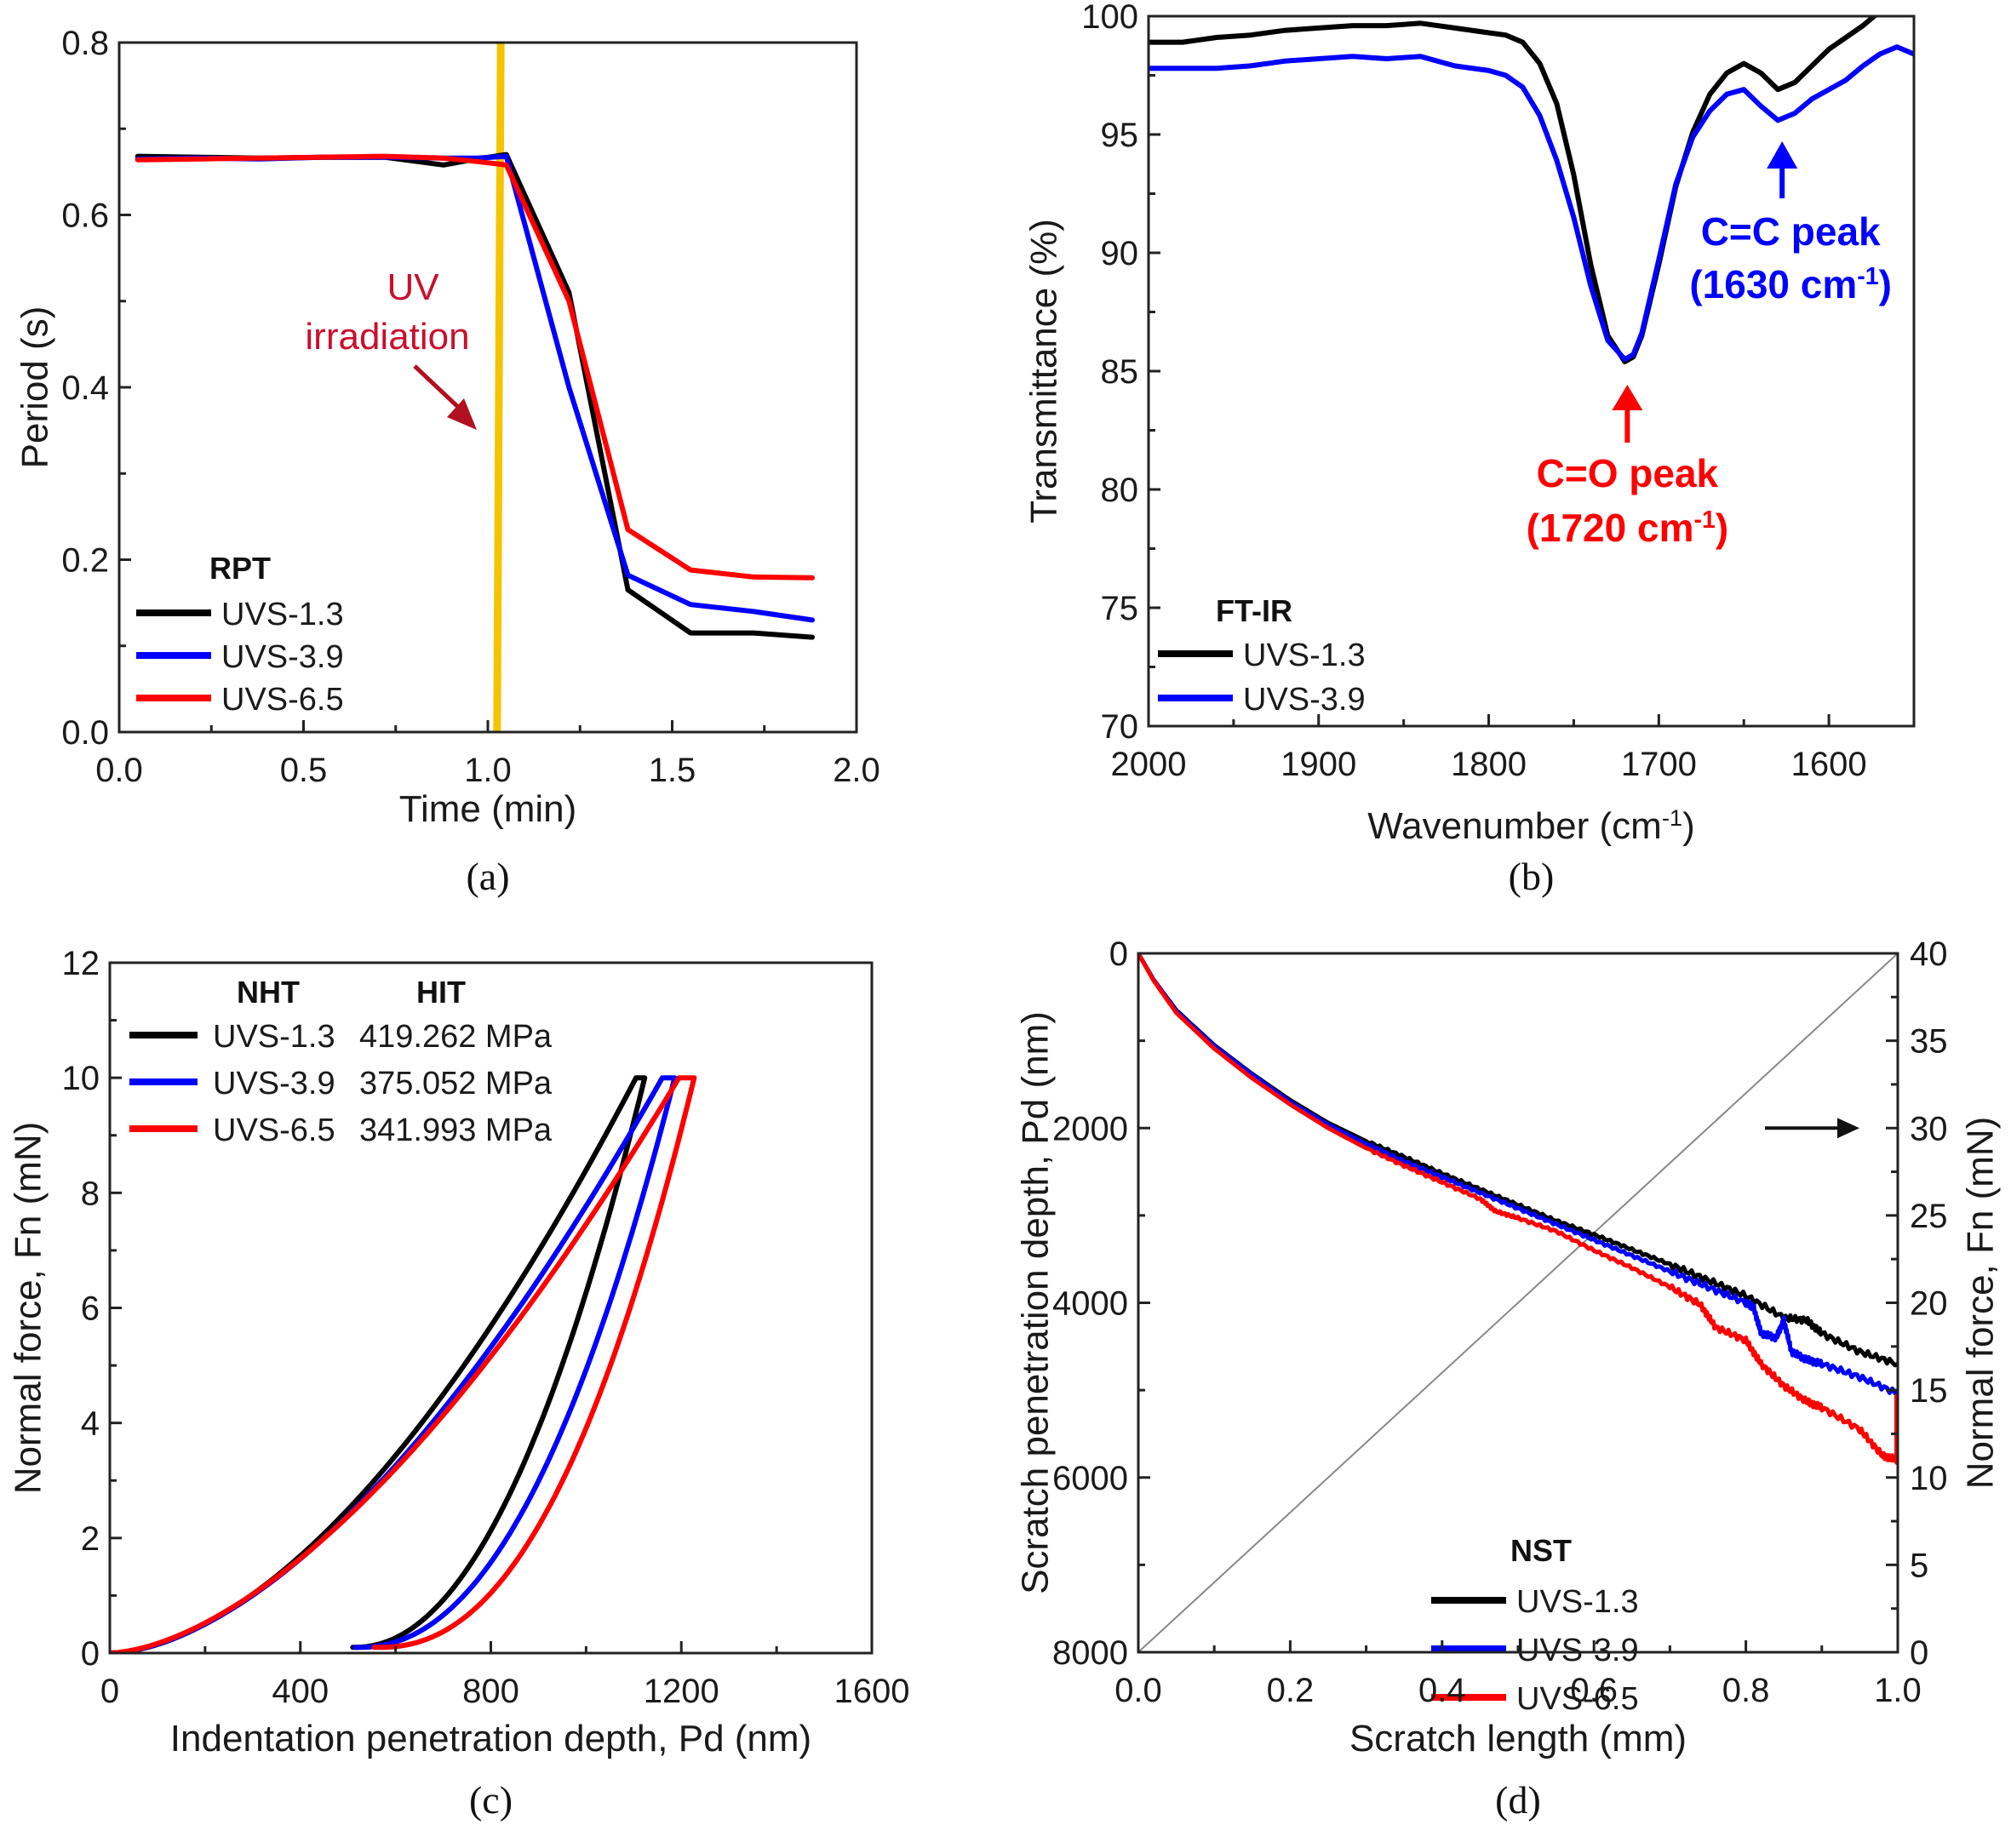  What do you see at coordinates (488, 809) in the screenshot?
I see `x-axis-title: Time (min)` at bounding box center [488, 809].